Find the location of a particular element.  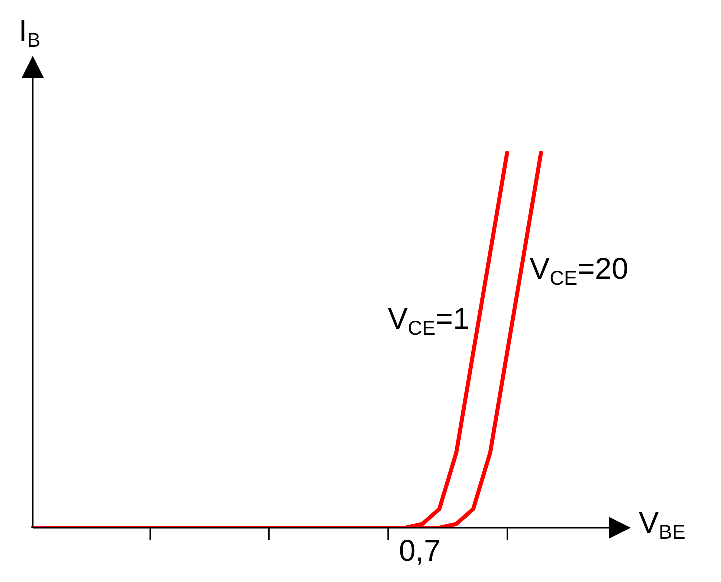

series-label: V$_{CE}$=1 is located at coordinates (429, 321).